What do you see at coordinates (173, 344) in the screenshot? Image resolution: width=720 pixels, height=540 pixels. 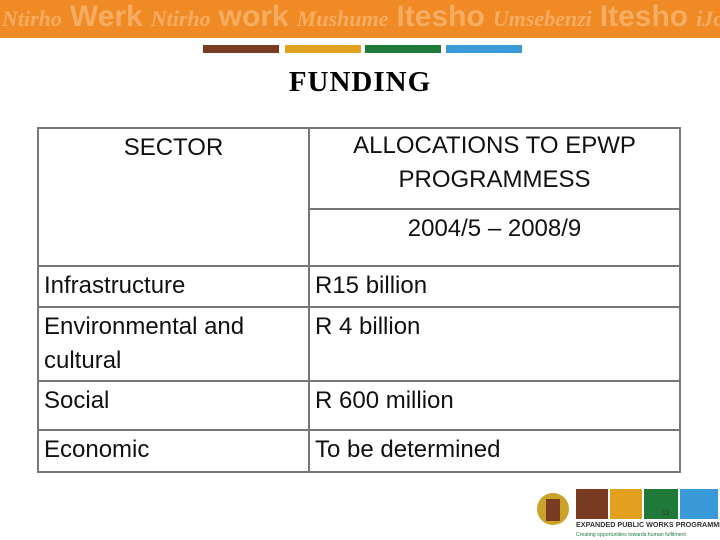 I see `cell: Environmental and cultural` at bounding box center [173, 344].